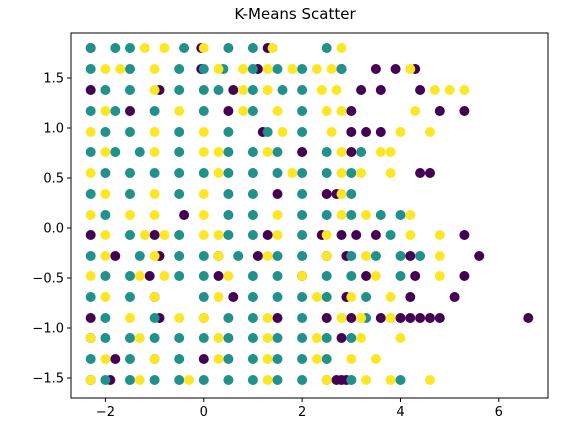  I want to click on x-tick-label: 6, so click(499, 412).